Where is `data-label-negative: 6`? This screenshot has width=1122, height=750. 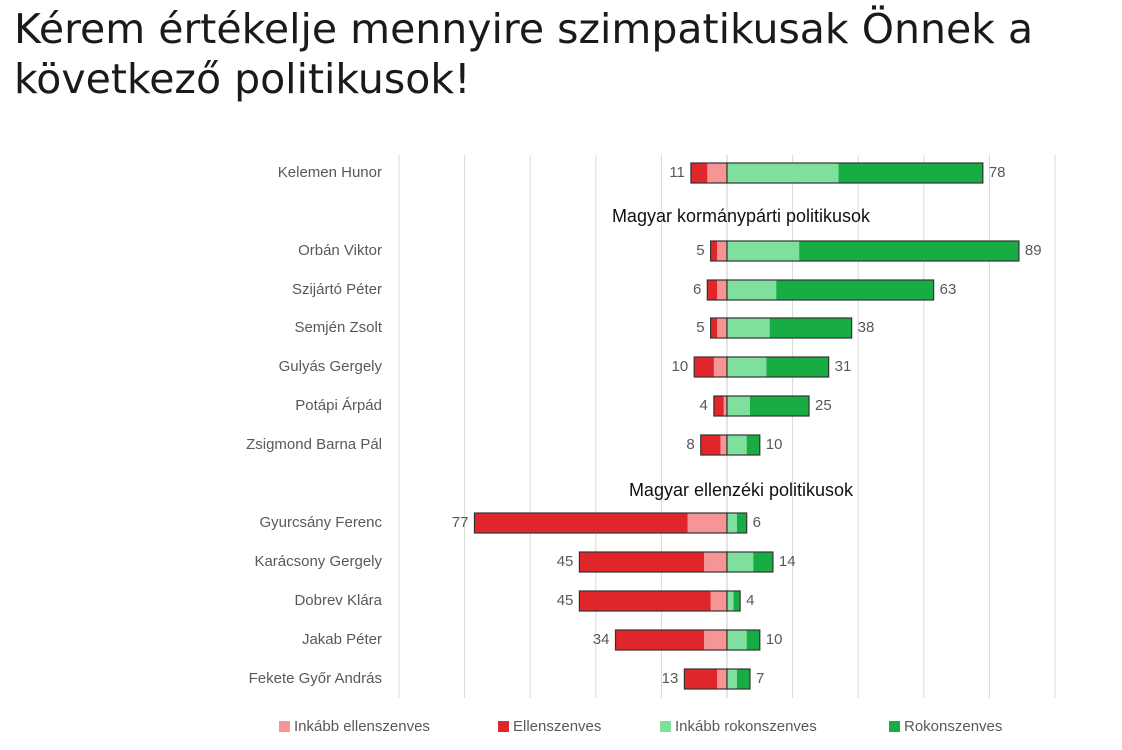
data-label-negative: 6 is located at coordinates (697, 289).